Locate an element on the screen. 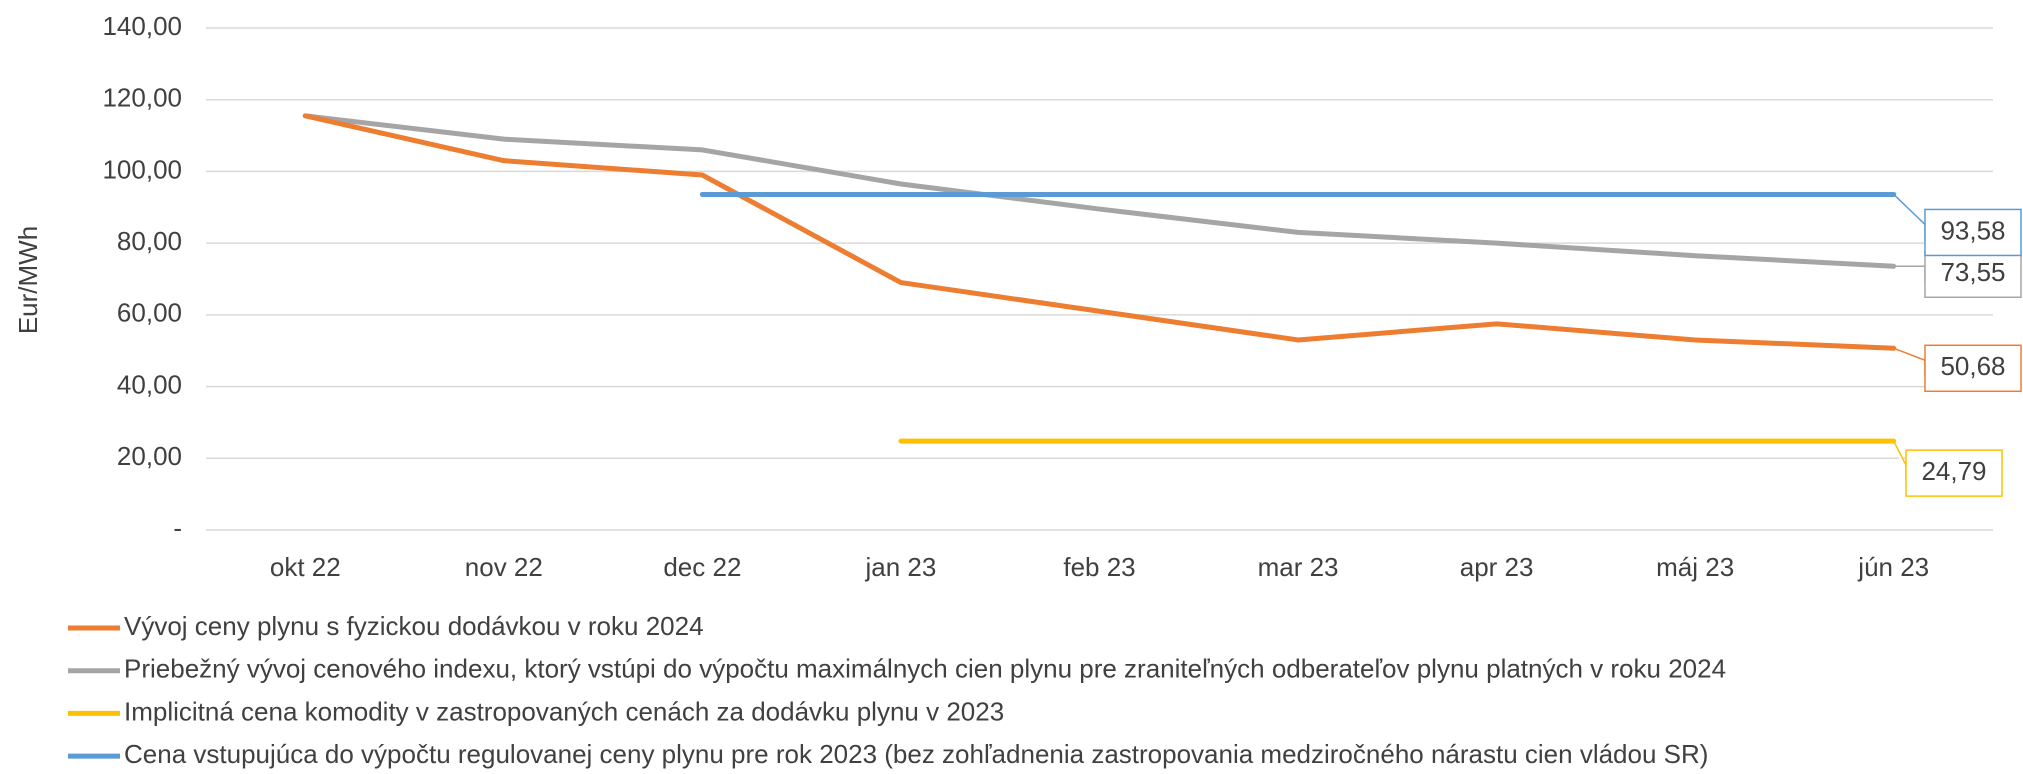 Image resolution: width=2023 pixels, height=774 pixels. data-label: 73,55 is located at coordinates (1972, 272).